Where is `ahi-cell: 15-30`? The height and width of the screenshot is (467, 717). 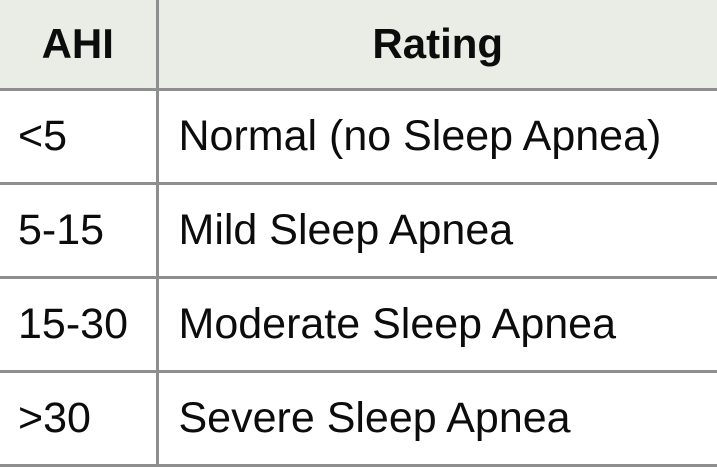 ahi-cell: 15-30 is located at coordinates (79, 324).